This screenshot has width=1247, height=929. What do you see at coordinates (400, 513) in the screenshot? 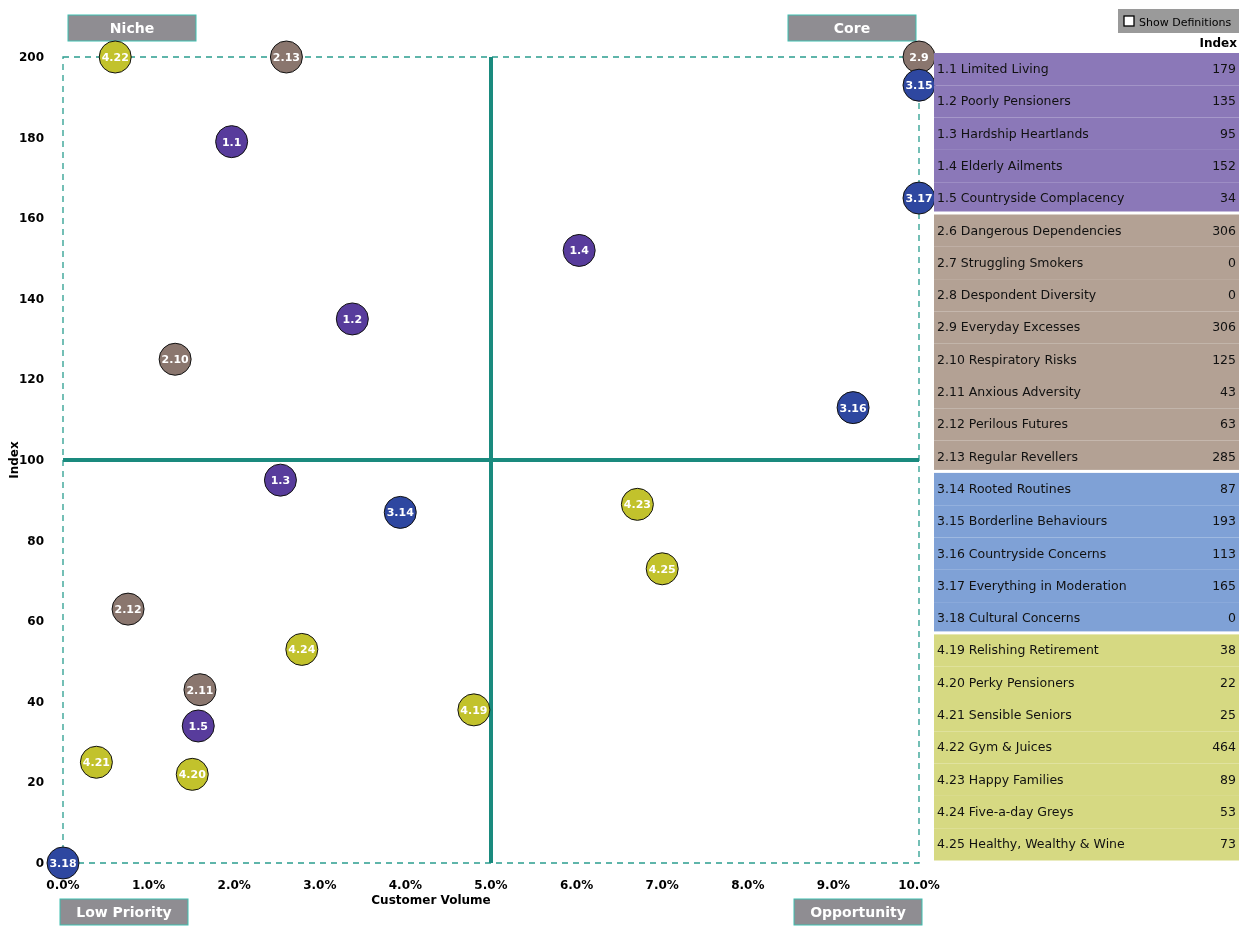
I see `annotation: 3.14` at bounding box center [400, 513].